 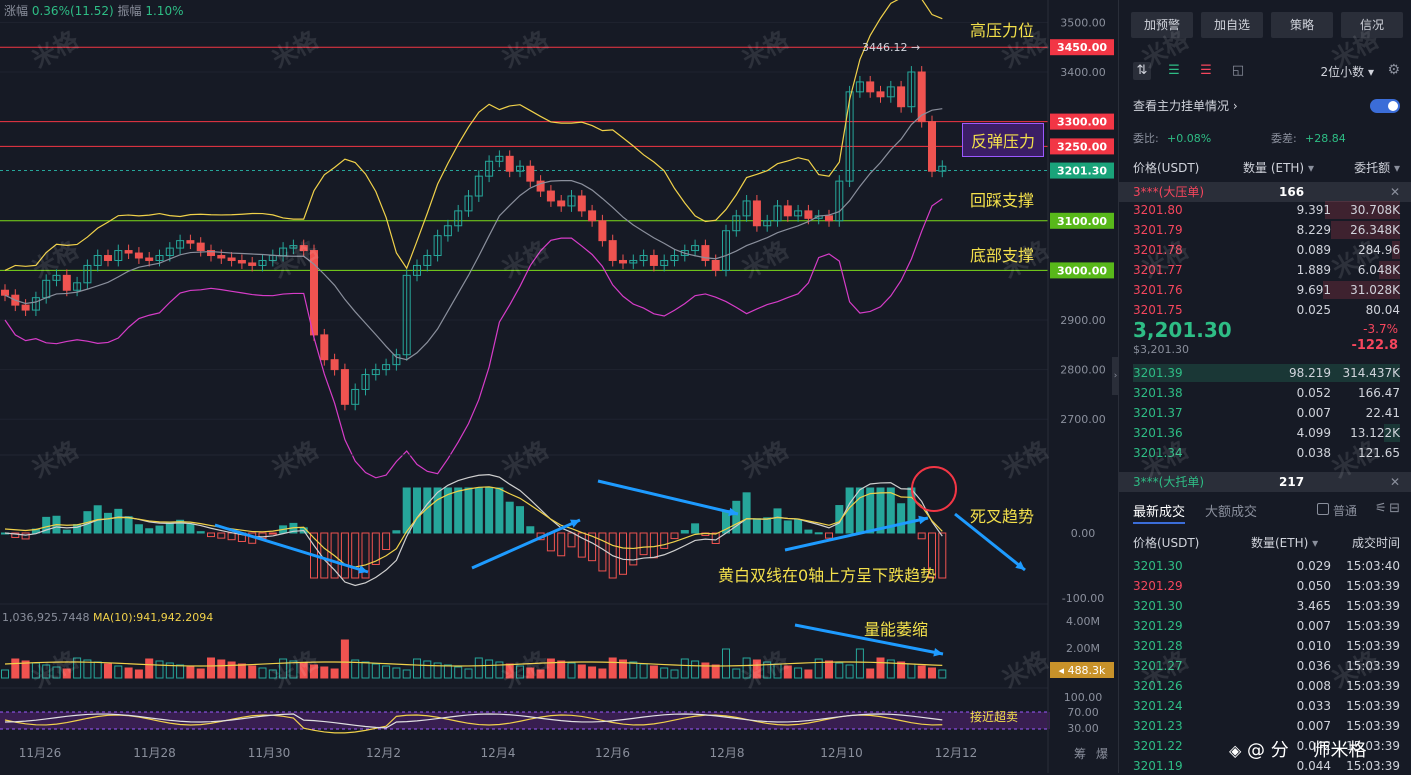 I want to click on trade-row: 3201.24 0.033 15:03:39, so click(x=1266, y=706).